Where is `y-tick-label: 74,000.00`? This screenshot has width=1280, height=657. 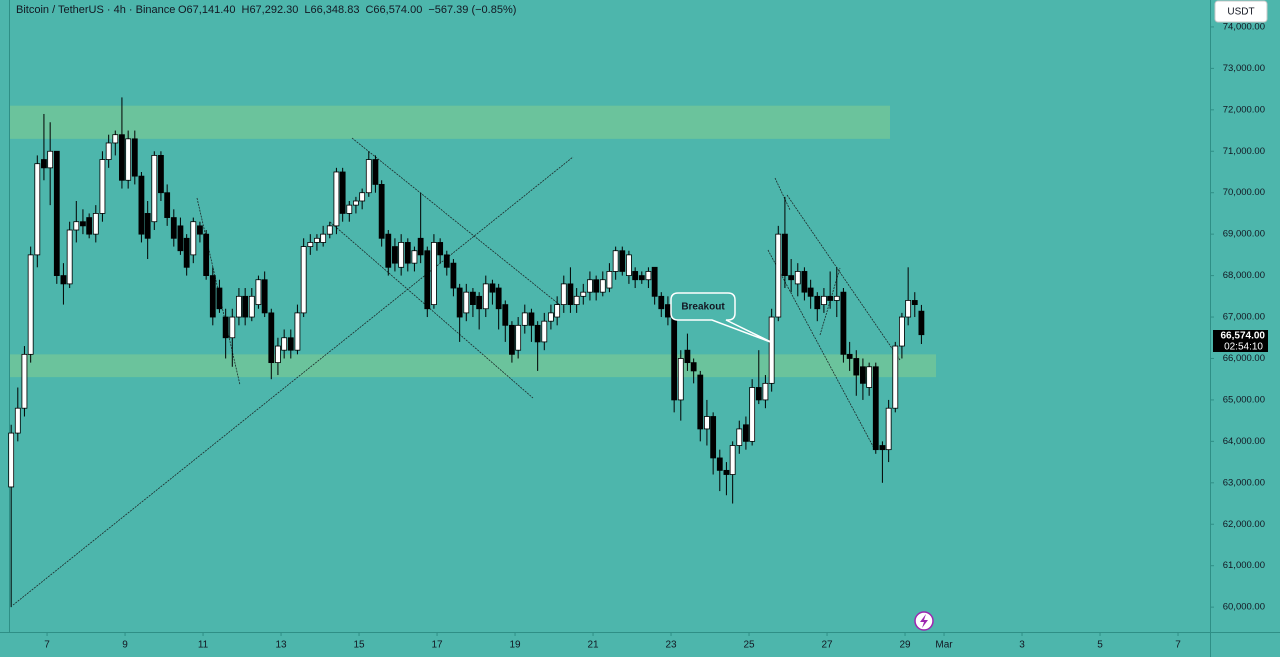 y-tick-label: 74,000.00 is located at coordinates (1244, 26).